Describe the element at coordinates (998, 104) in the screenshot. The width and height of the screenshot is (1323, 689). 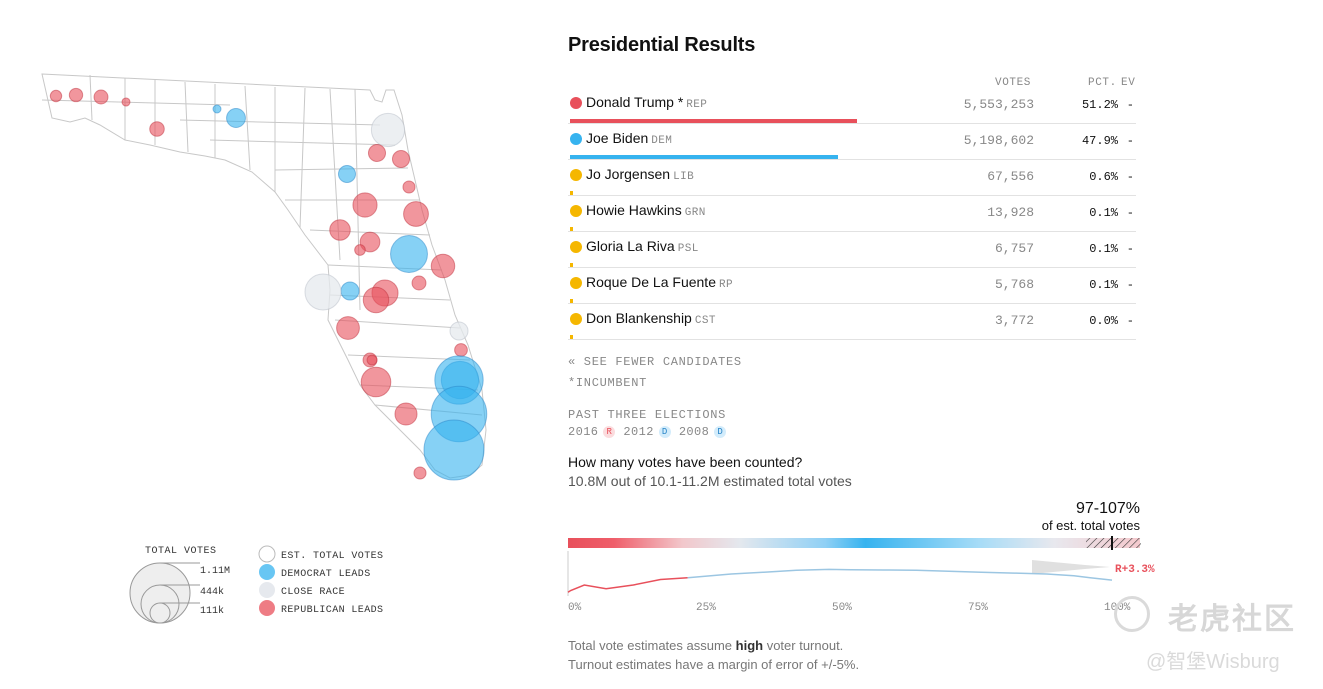
I see `candidate-votes: 5,553,253` at that location.